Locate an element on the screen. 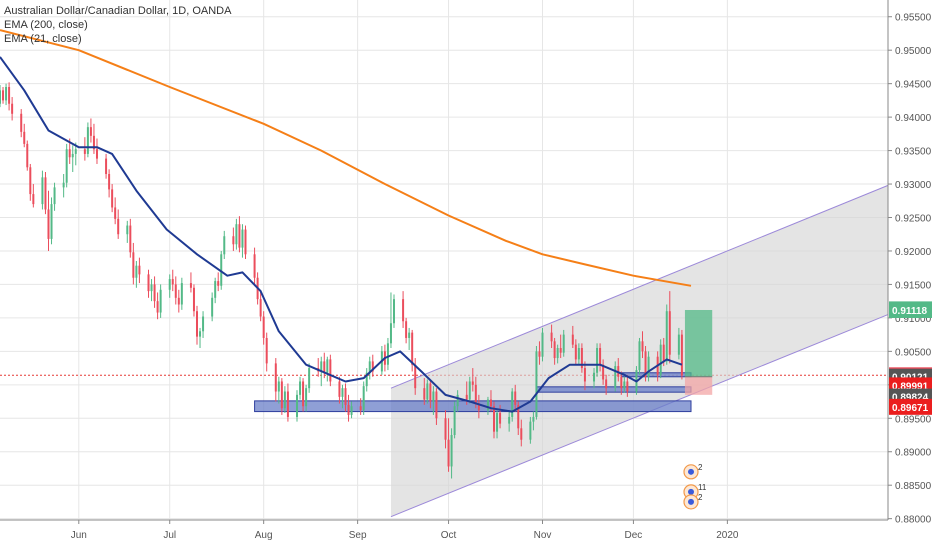 Image resolution: width=932 pixels, height=555 pixels. price-label-text: 0.89671 is located at coordinates (910, 408).